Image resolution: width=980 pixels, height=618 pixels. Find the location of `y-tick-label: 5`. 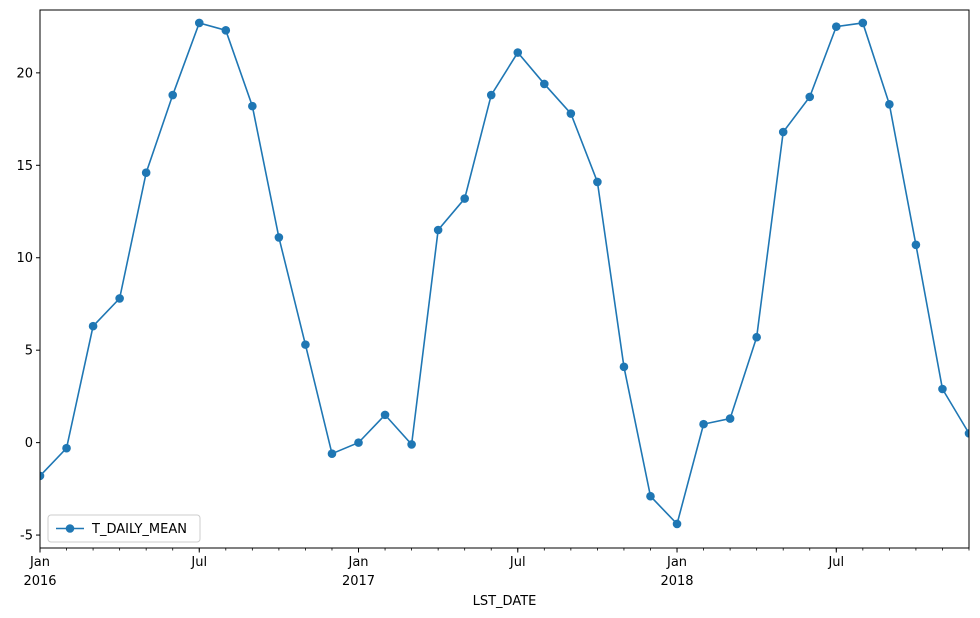

y-tick-label: 5 is located at coordinates (29, 351).